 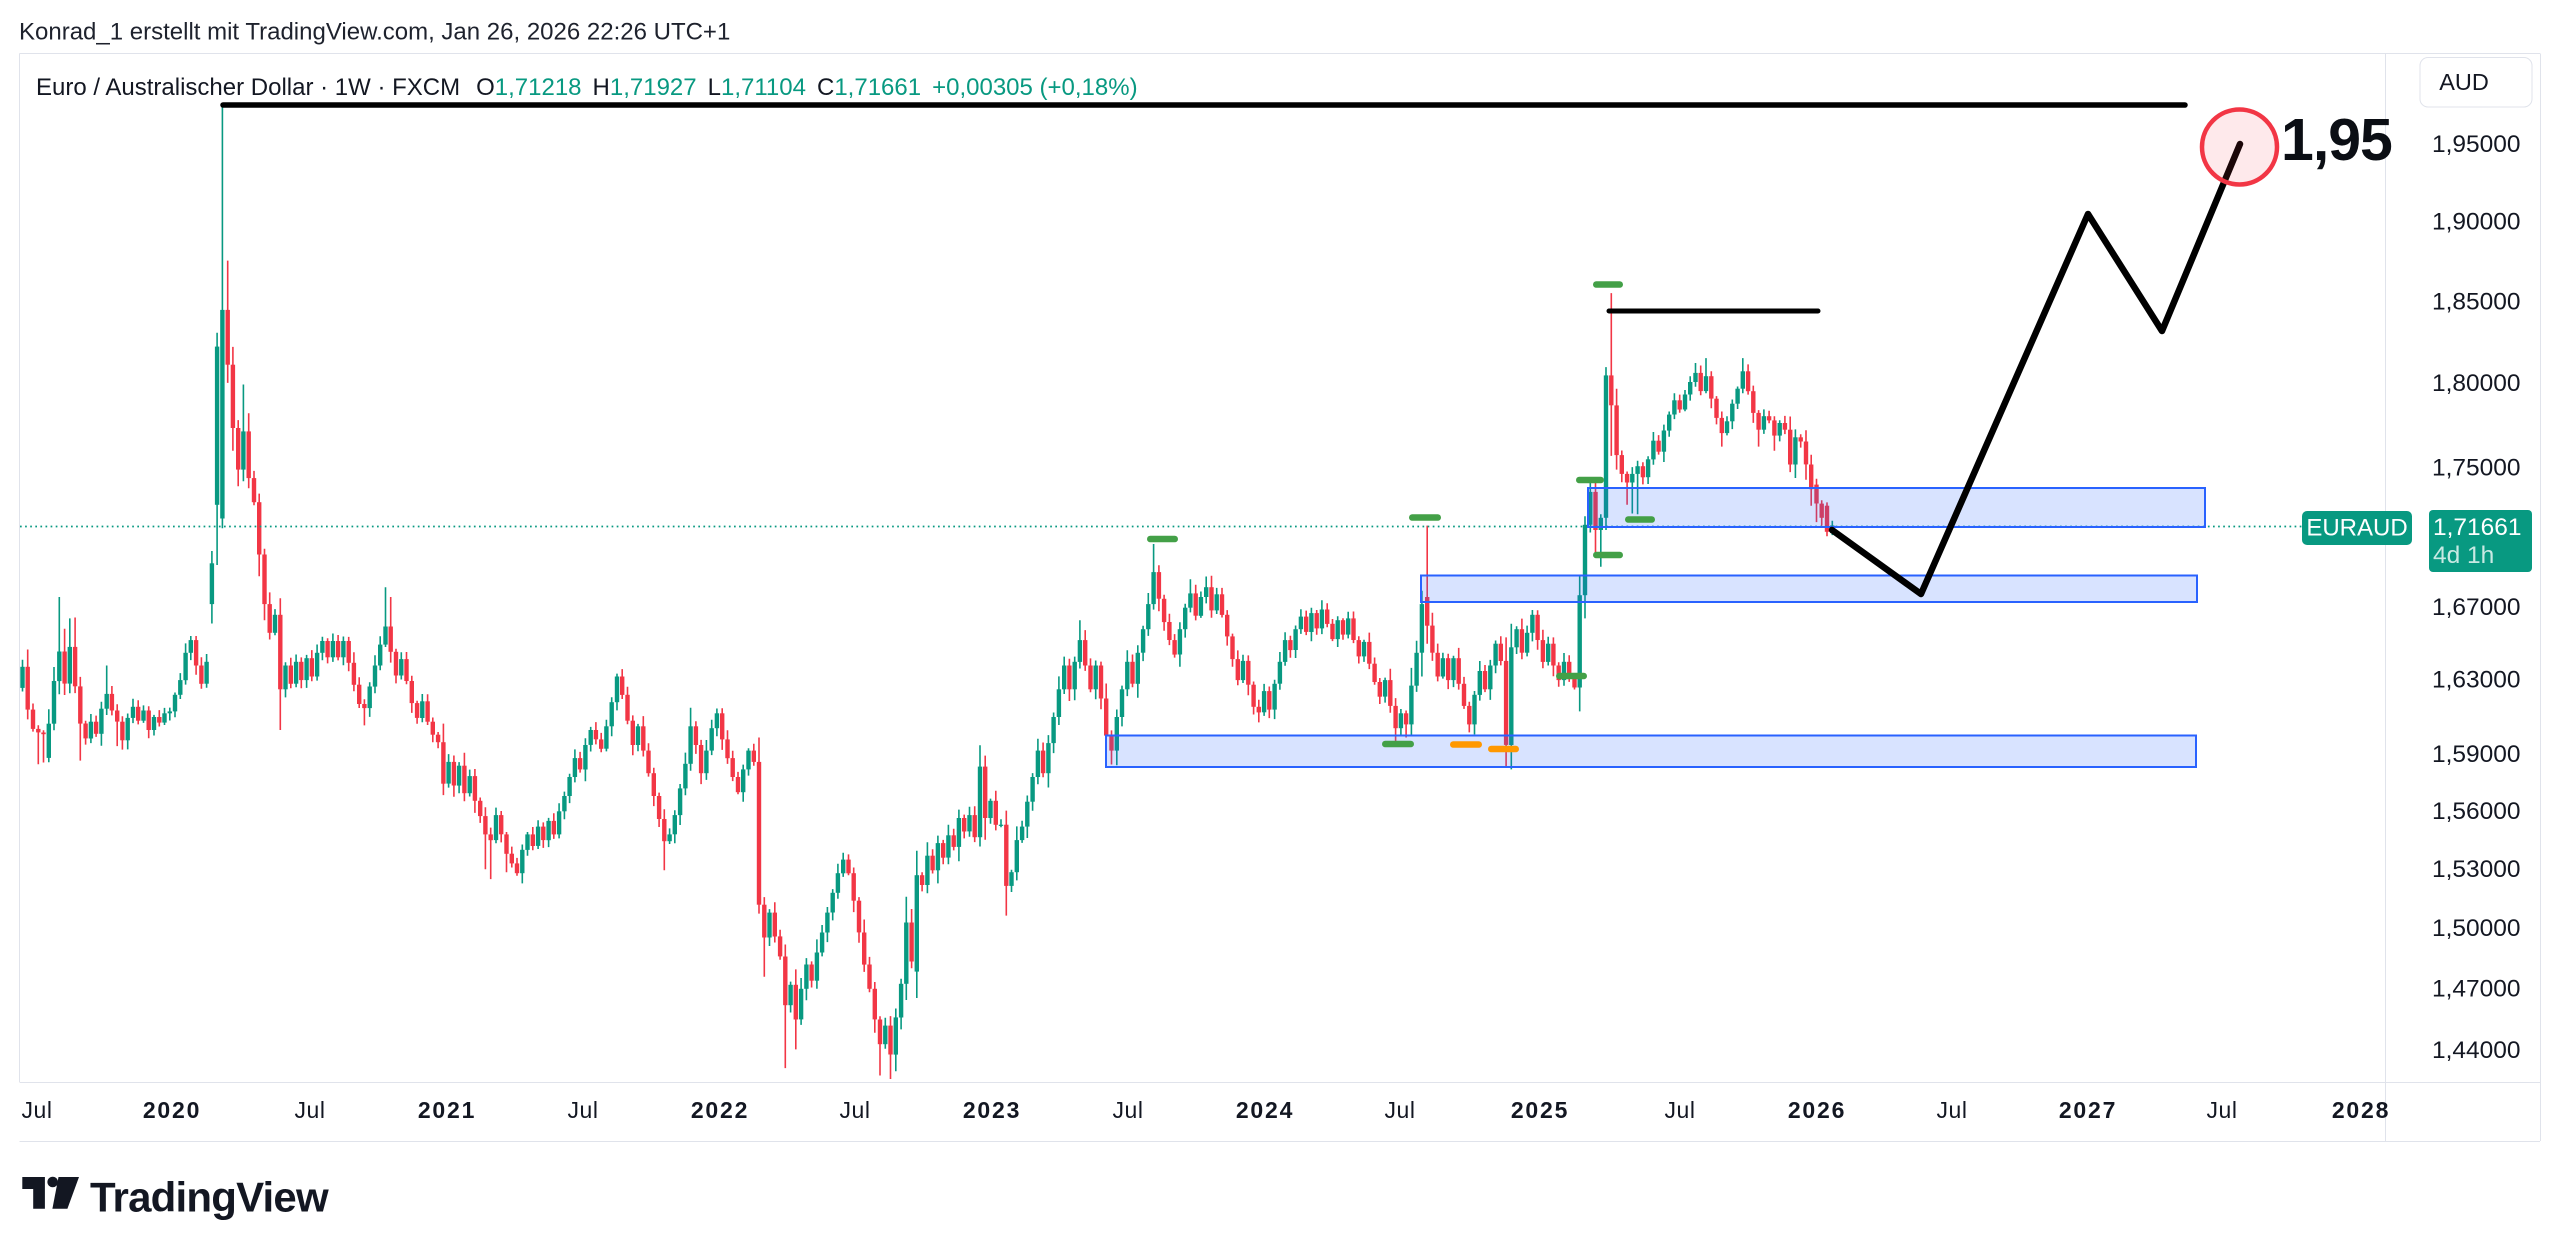 What do you see at coordinates (2476, 988) in the screenshot?
I see `svg-text: 1,47000` at bounding box center [2476, 988].